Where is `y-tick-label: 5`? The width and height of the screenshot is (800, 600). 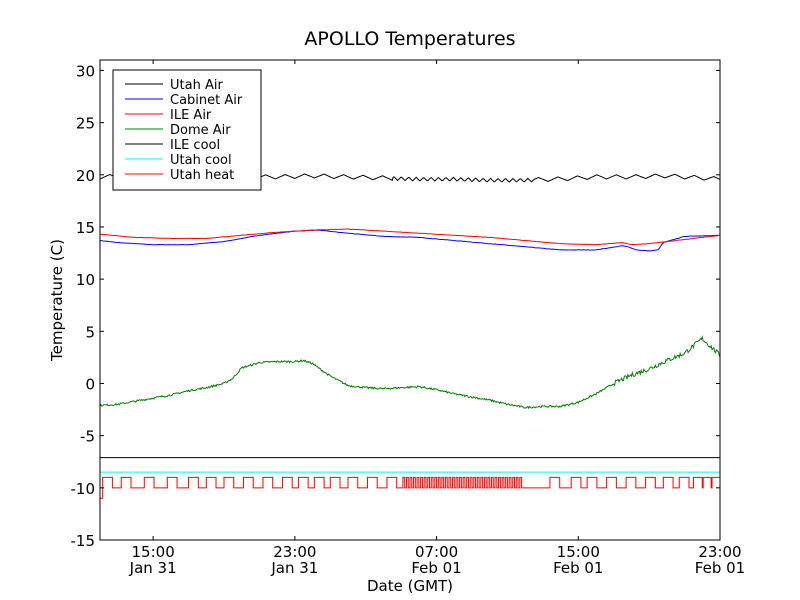
y-tick-label: 5 is located at coordinates (90, 332).